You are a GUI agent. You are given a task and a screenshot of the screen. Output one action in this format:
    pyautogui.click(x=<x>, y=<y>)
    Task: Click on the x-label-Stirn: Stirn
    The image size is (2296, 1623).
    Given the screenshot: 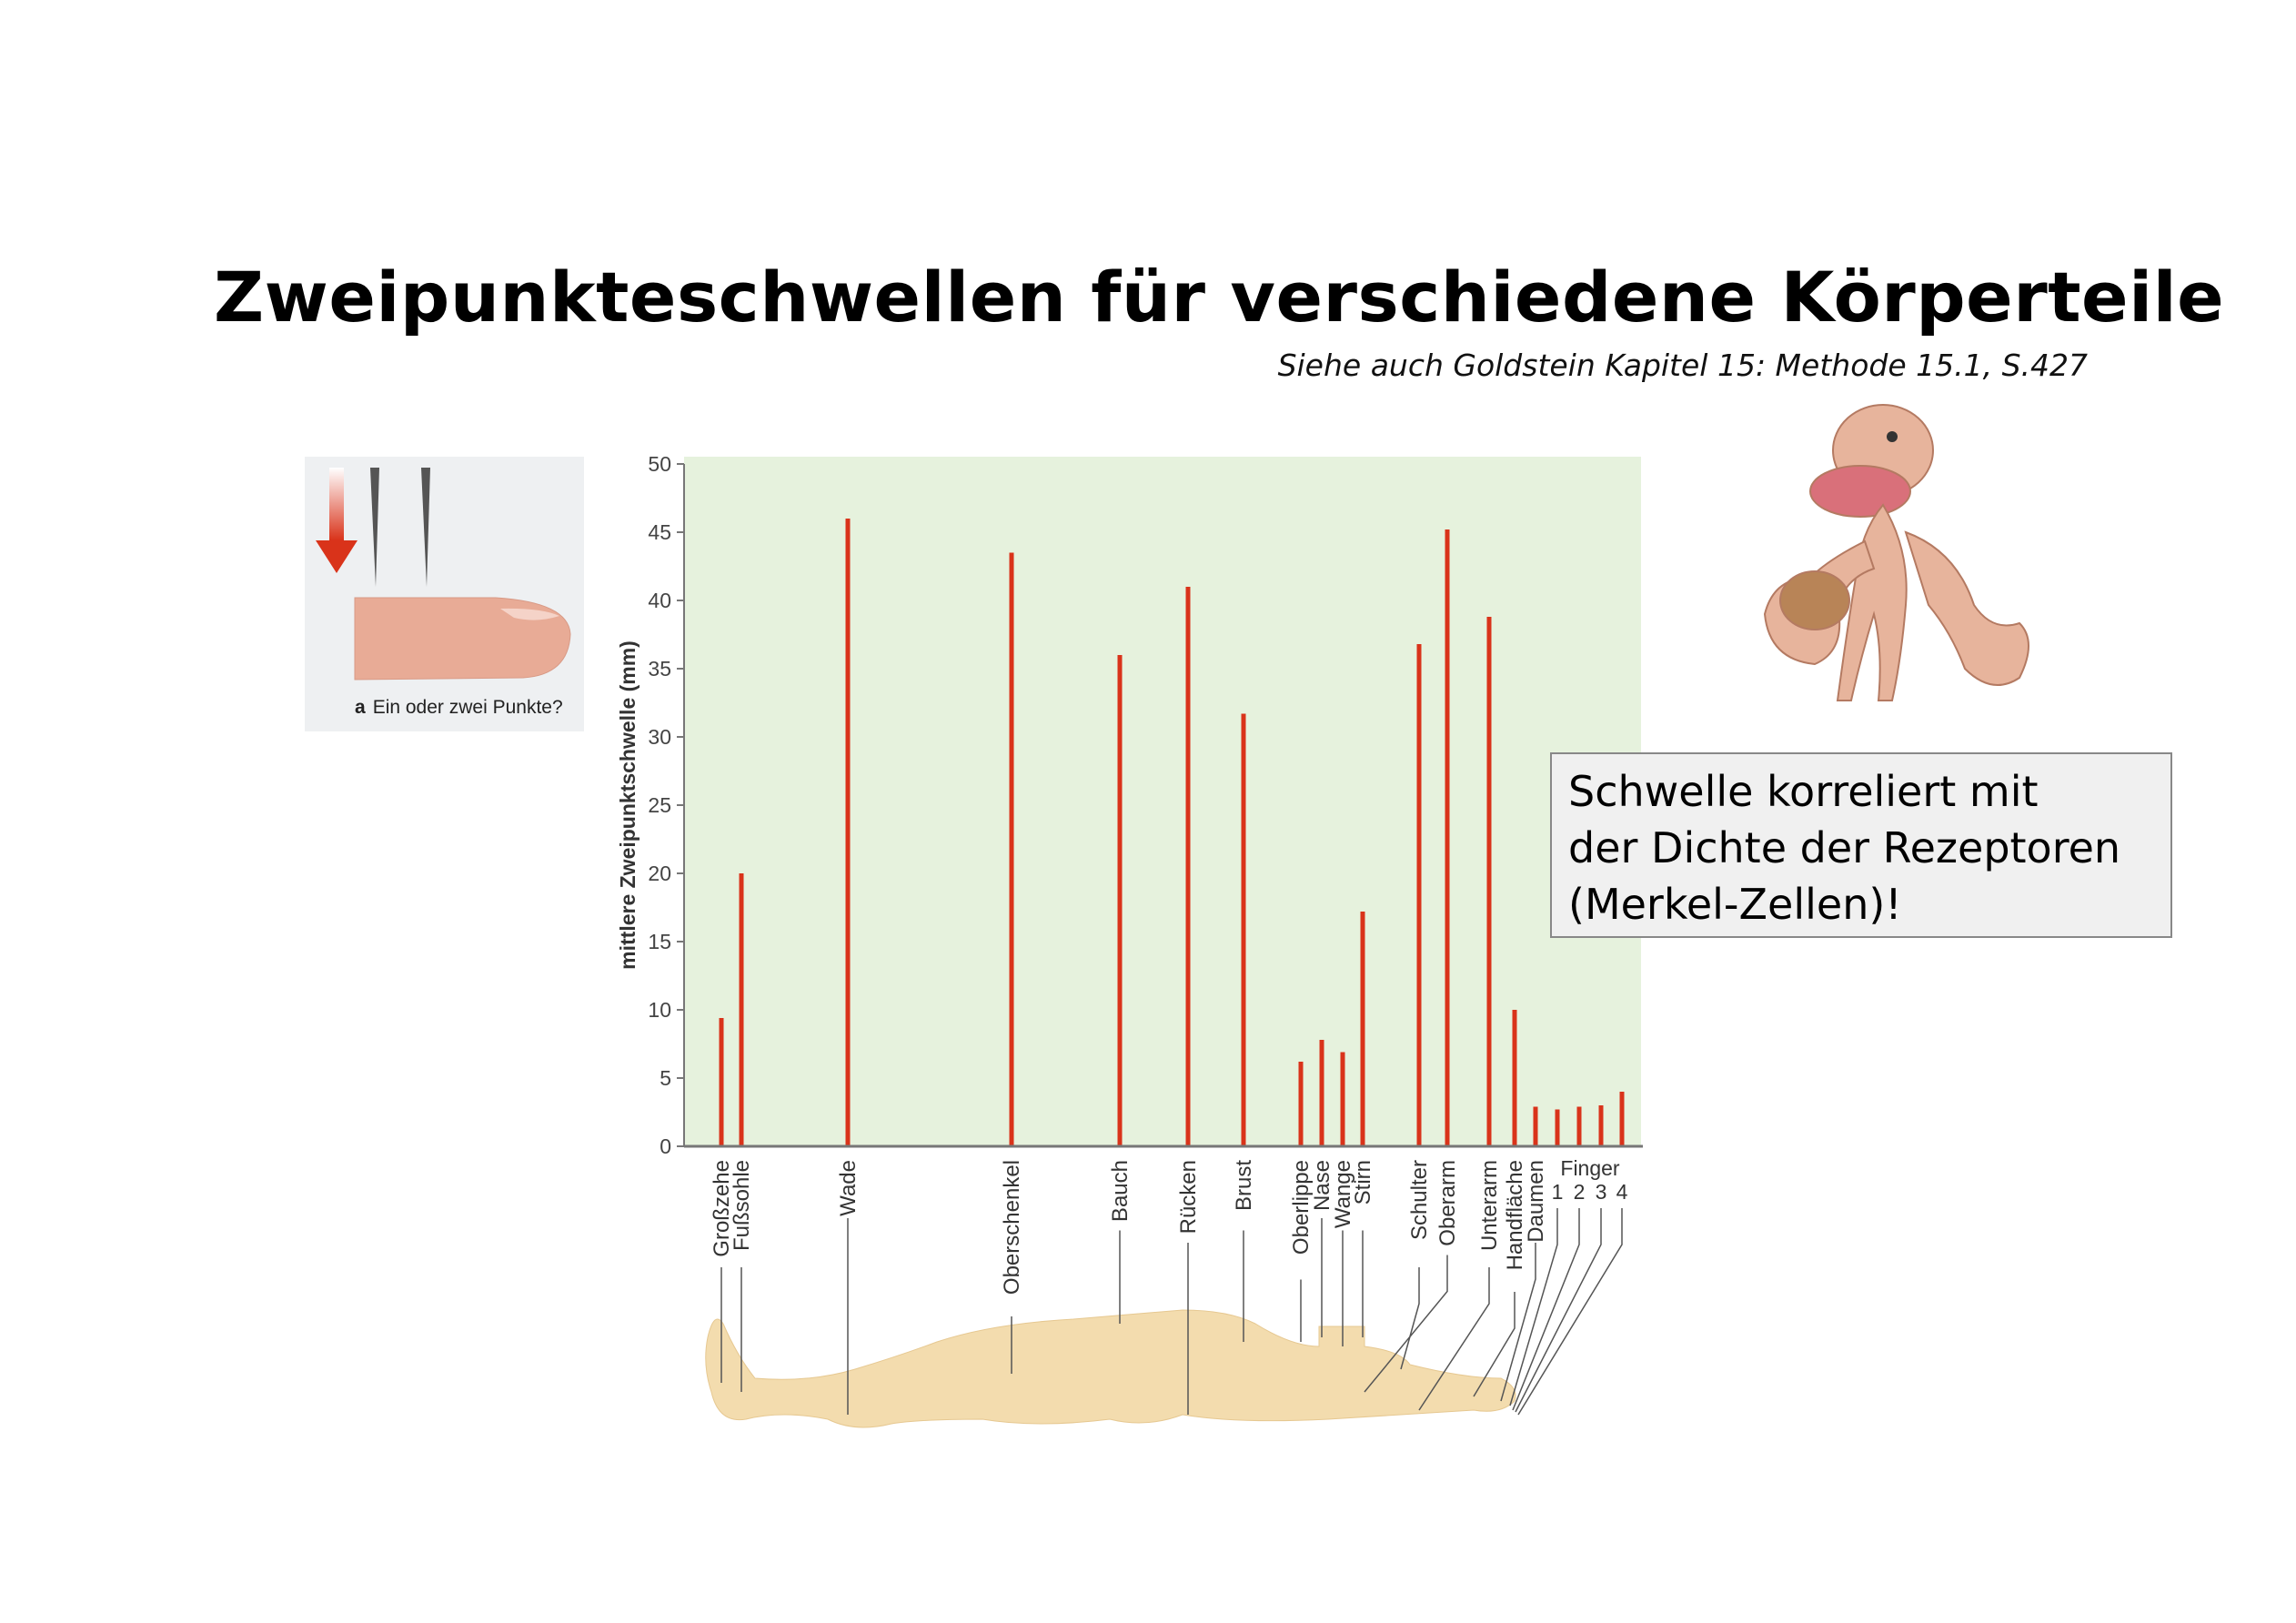 What is the action you would take?
    pyautogui.click(x=1363, y=1183)
    